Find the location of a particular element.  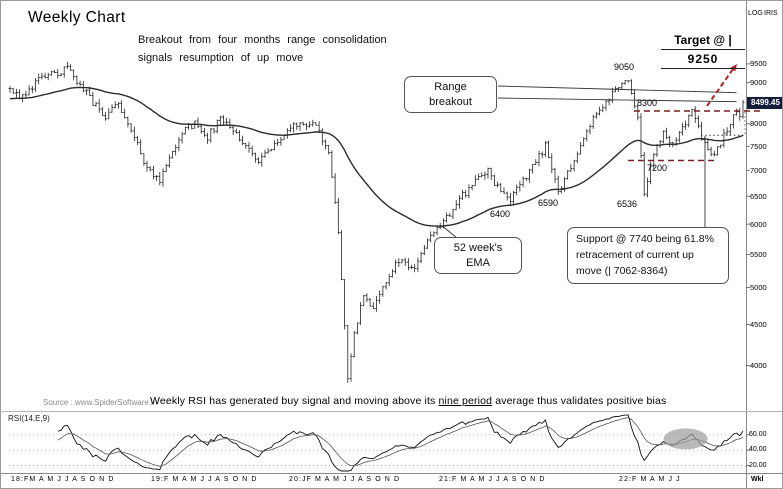

range-breakout-callout: Range breakout is located at coordinates (450, 95).